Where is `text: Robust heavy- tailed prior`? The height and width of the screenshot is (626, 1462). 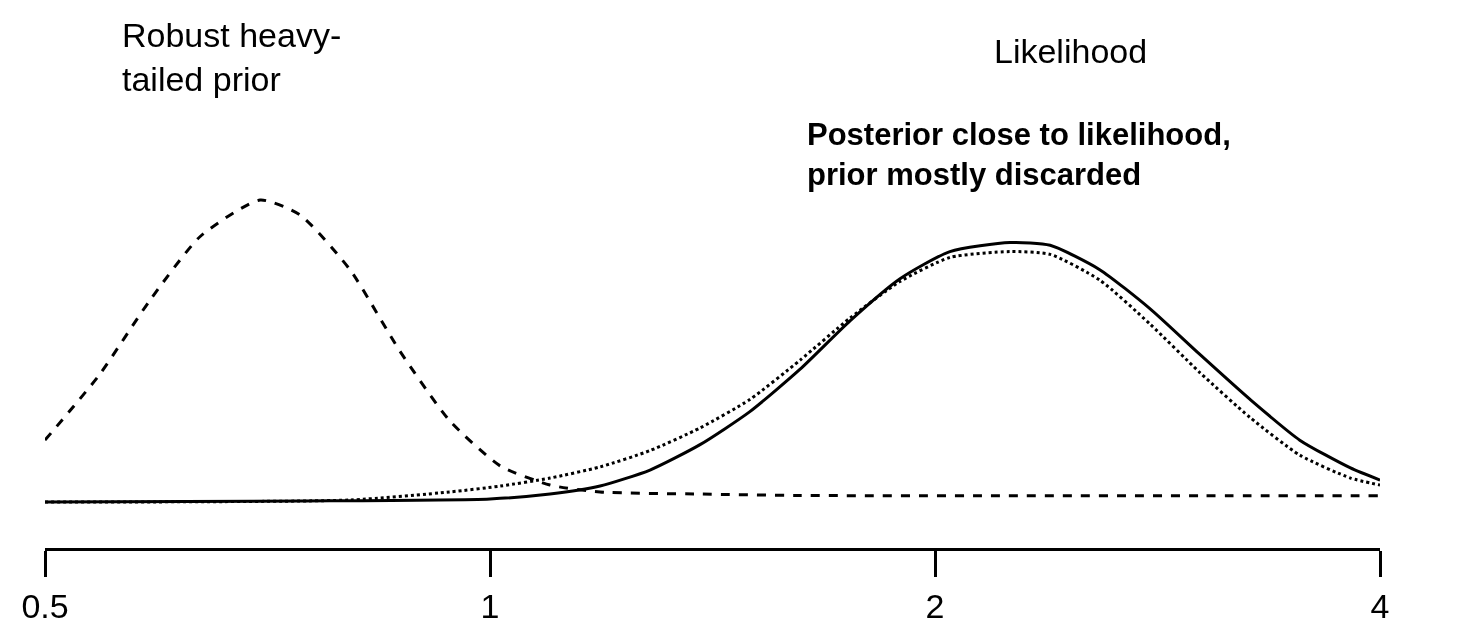
text: Robust heavy- tailed prior is located at coordinates (232, 57).